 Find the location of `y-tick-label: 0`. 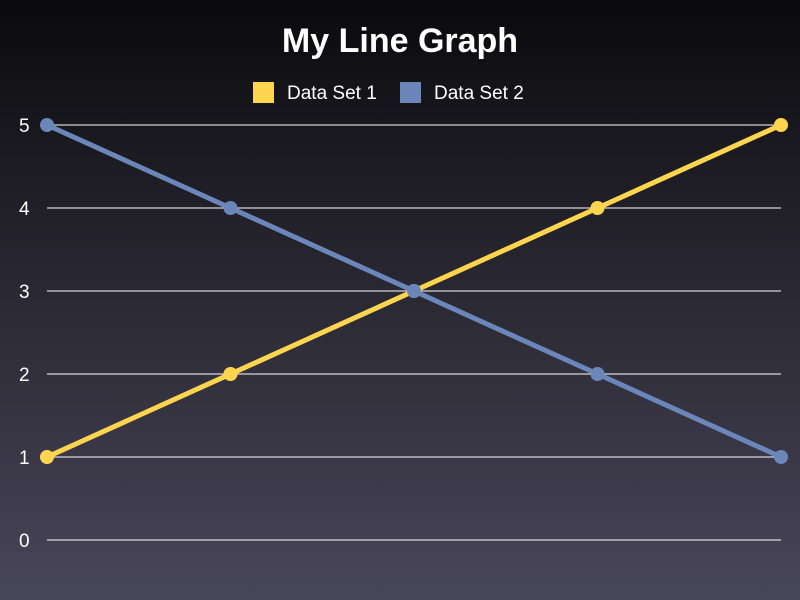

y-tick-label: 0 is located at coordinates (24, 541).